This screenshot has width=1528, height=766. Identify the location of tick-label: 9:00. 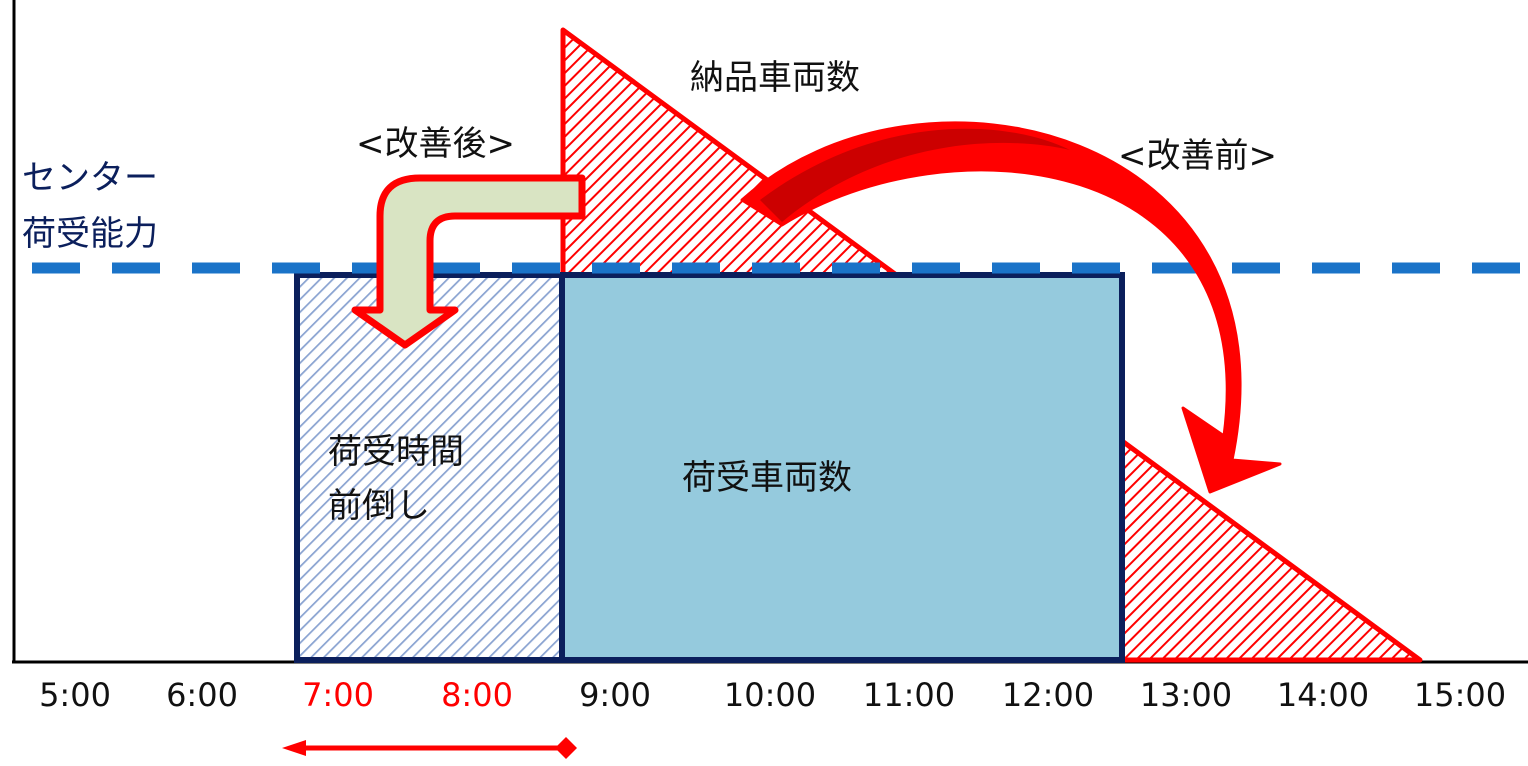
(615, 695).